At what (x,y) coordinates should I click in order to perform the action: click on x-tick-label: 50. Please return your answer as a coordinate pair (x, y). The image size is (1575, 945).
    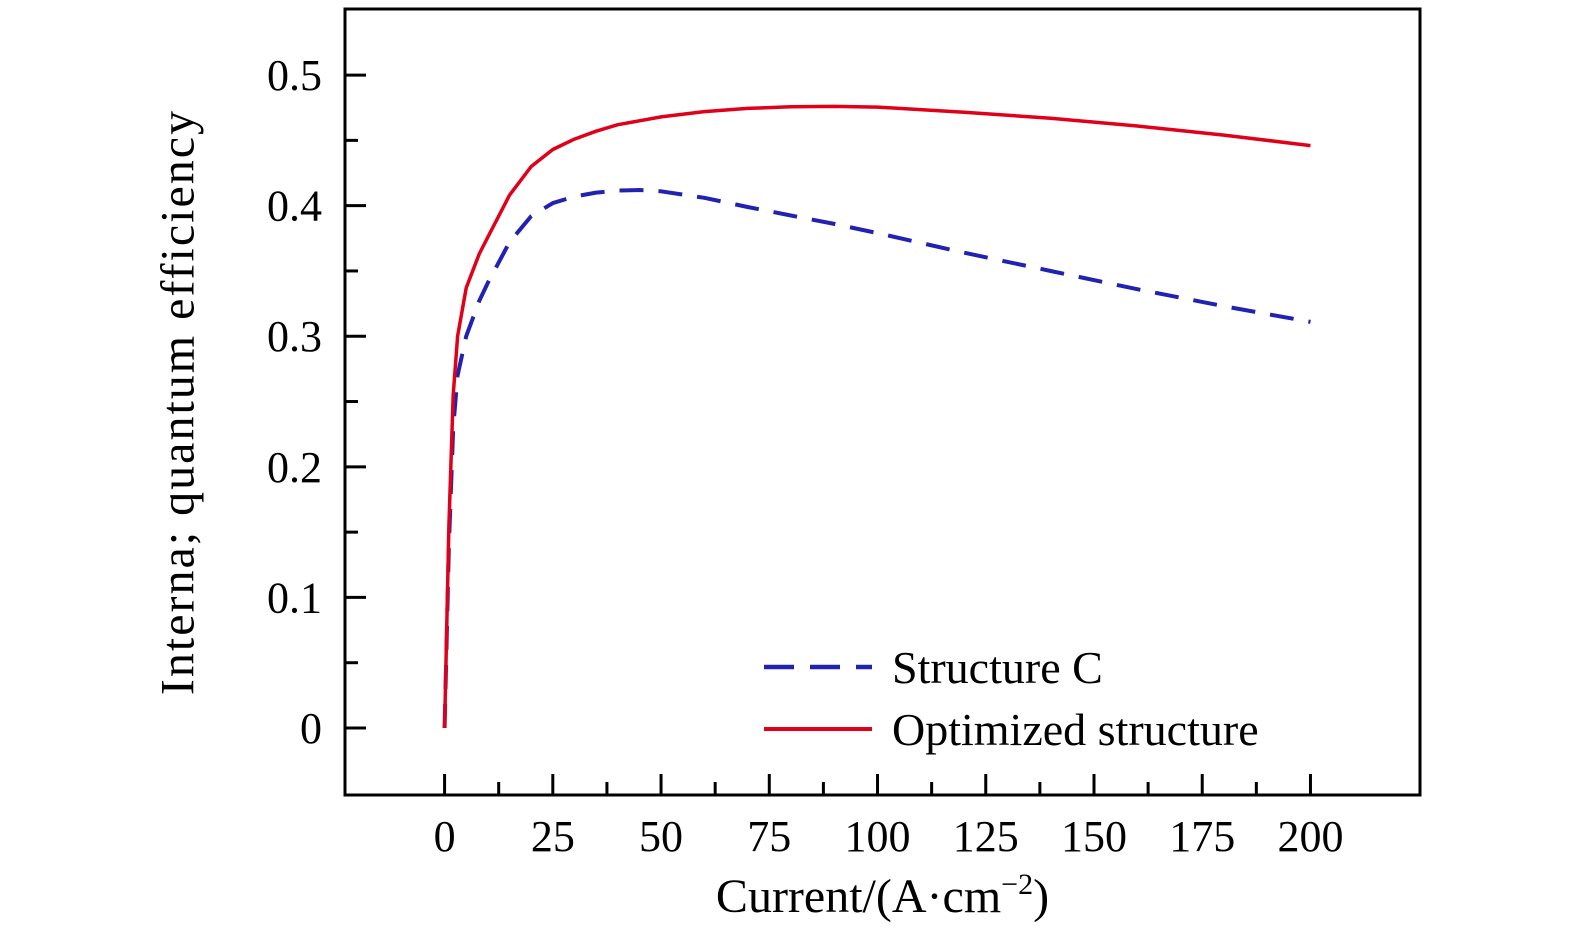
    Looking at the image, I should click on (661, 836).